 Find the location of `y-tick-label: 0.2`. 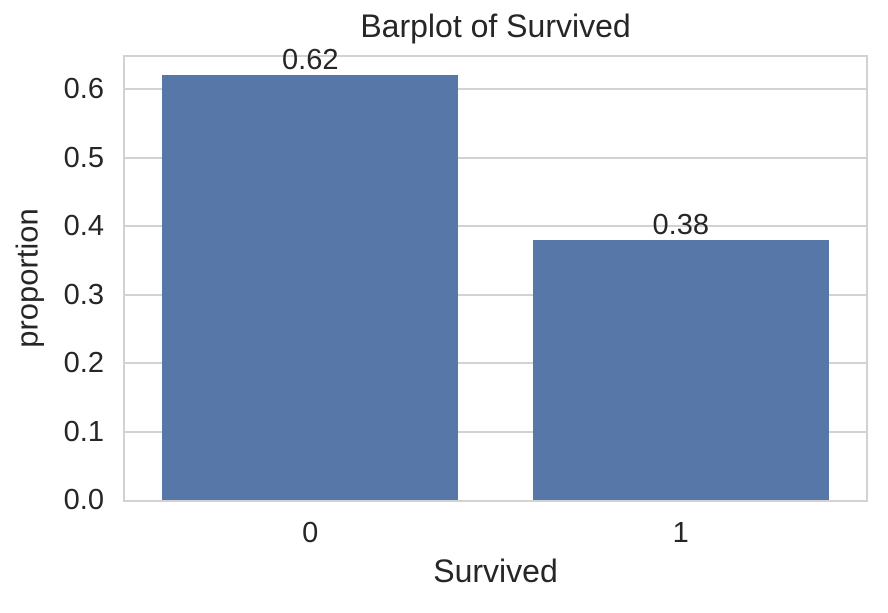

y-tick-label: 0.2 is located at coordinates (83, 363).